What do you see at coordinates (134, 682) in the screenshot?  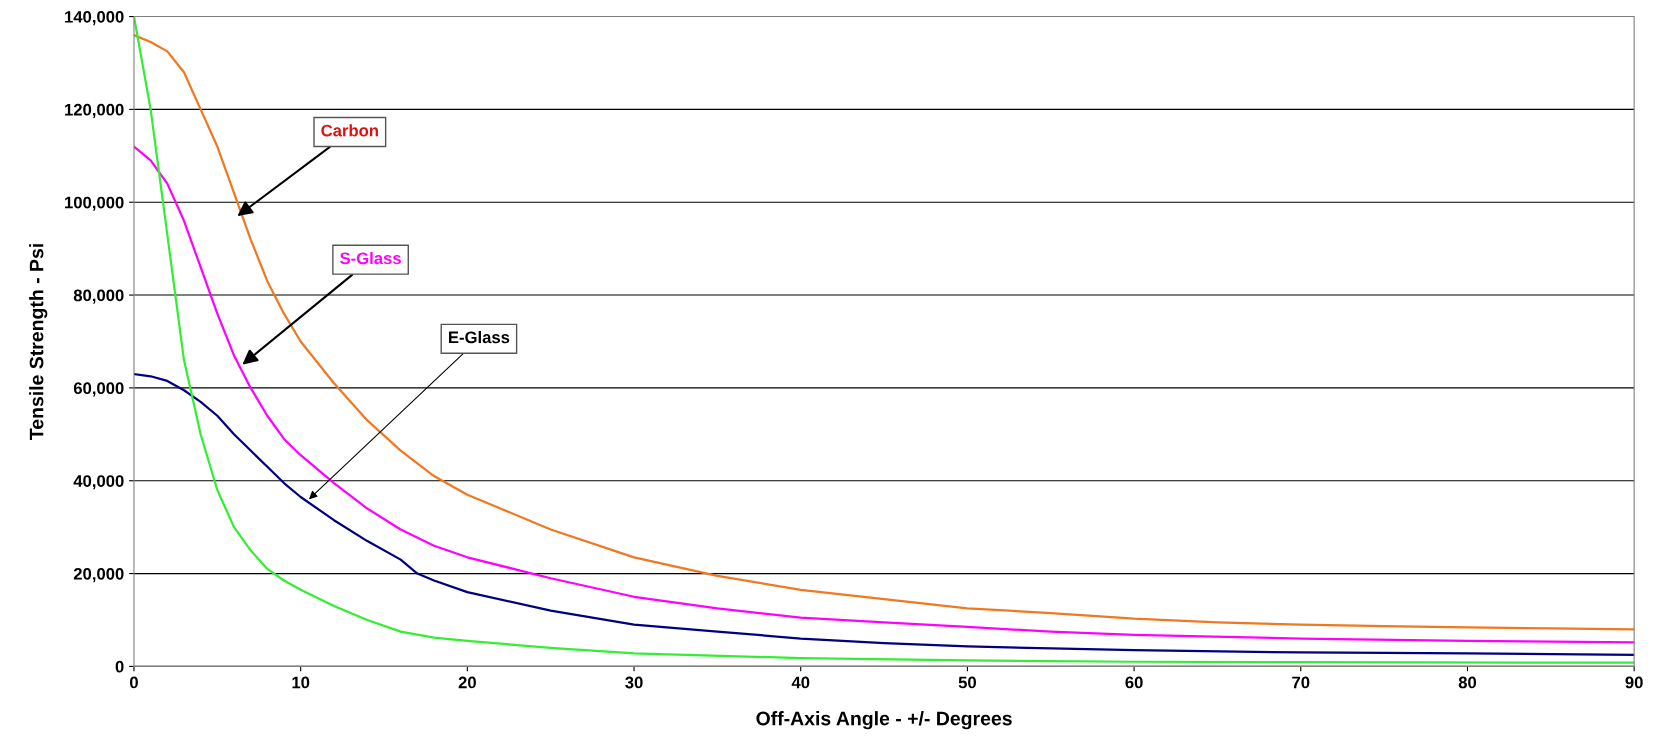 I see `x-tick-label: 0` at bounding box center [134, 682].